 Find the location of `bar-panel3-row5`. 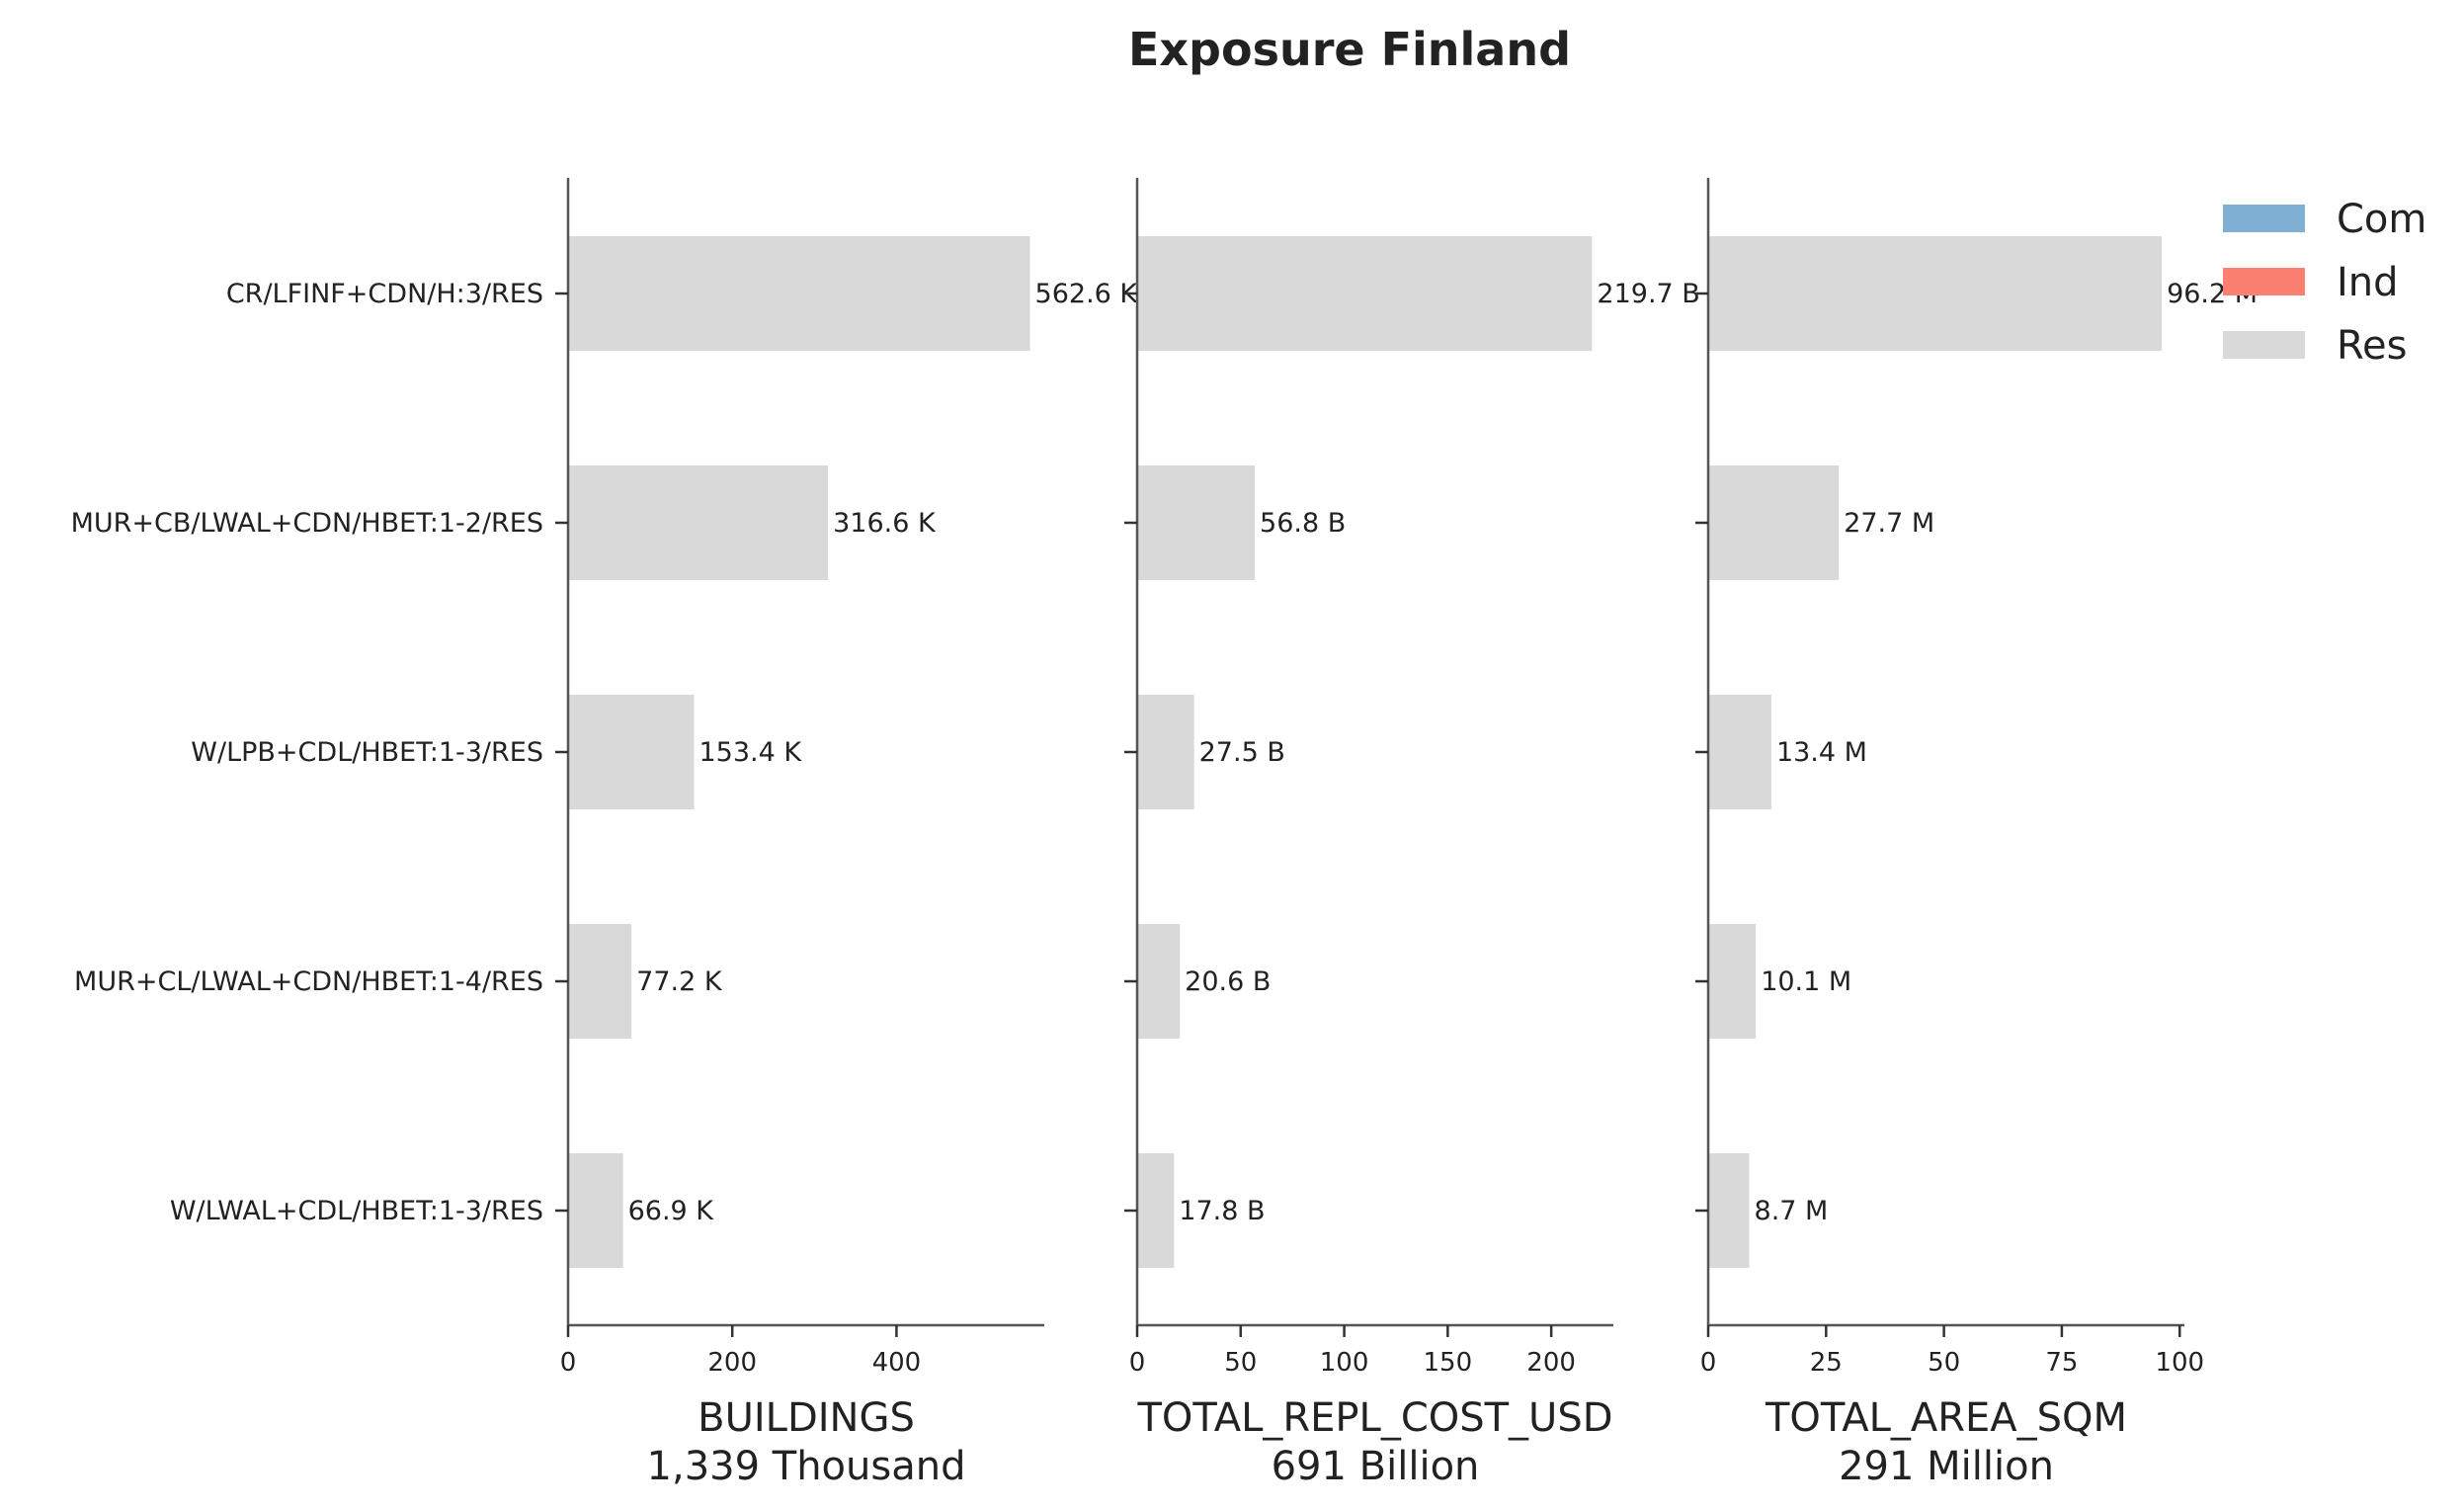

bar-panel3-row5 is located at coordinates (1729, 1210).